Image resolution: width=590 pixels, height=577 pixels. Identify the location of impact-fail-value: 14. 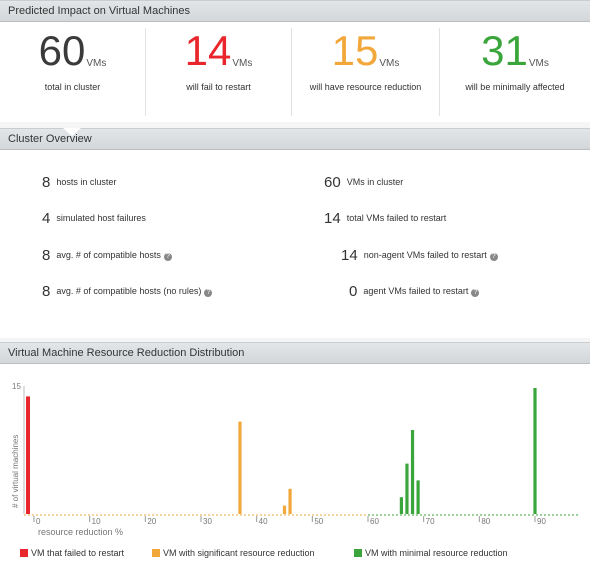
(208, 50).